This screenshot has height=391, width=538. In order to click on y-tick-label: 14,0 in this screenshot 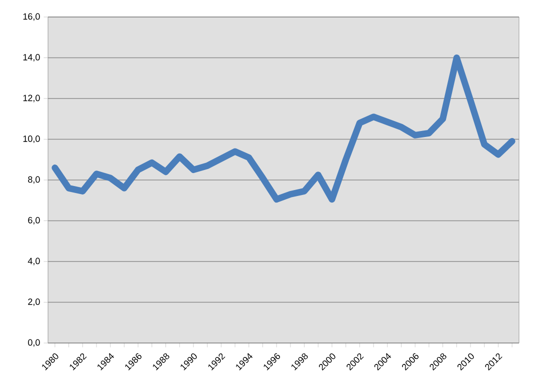, I will do `click(31, 58)`.